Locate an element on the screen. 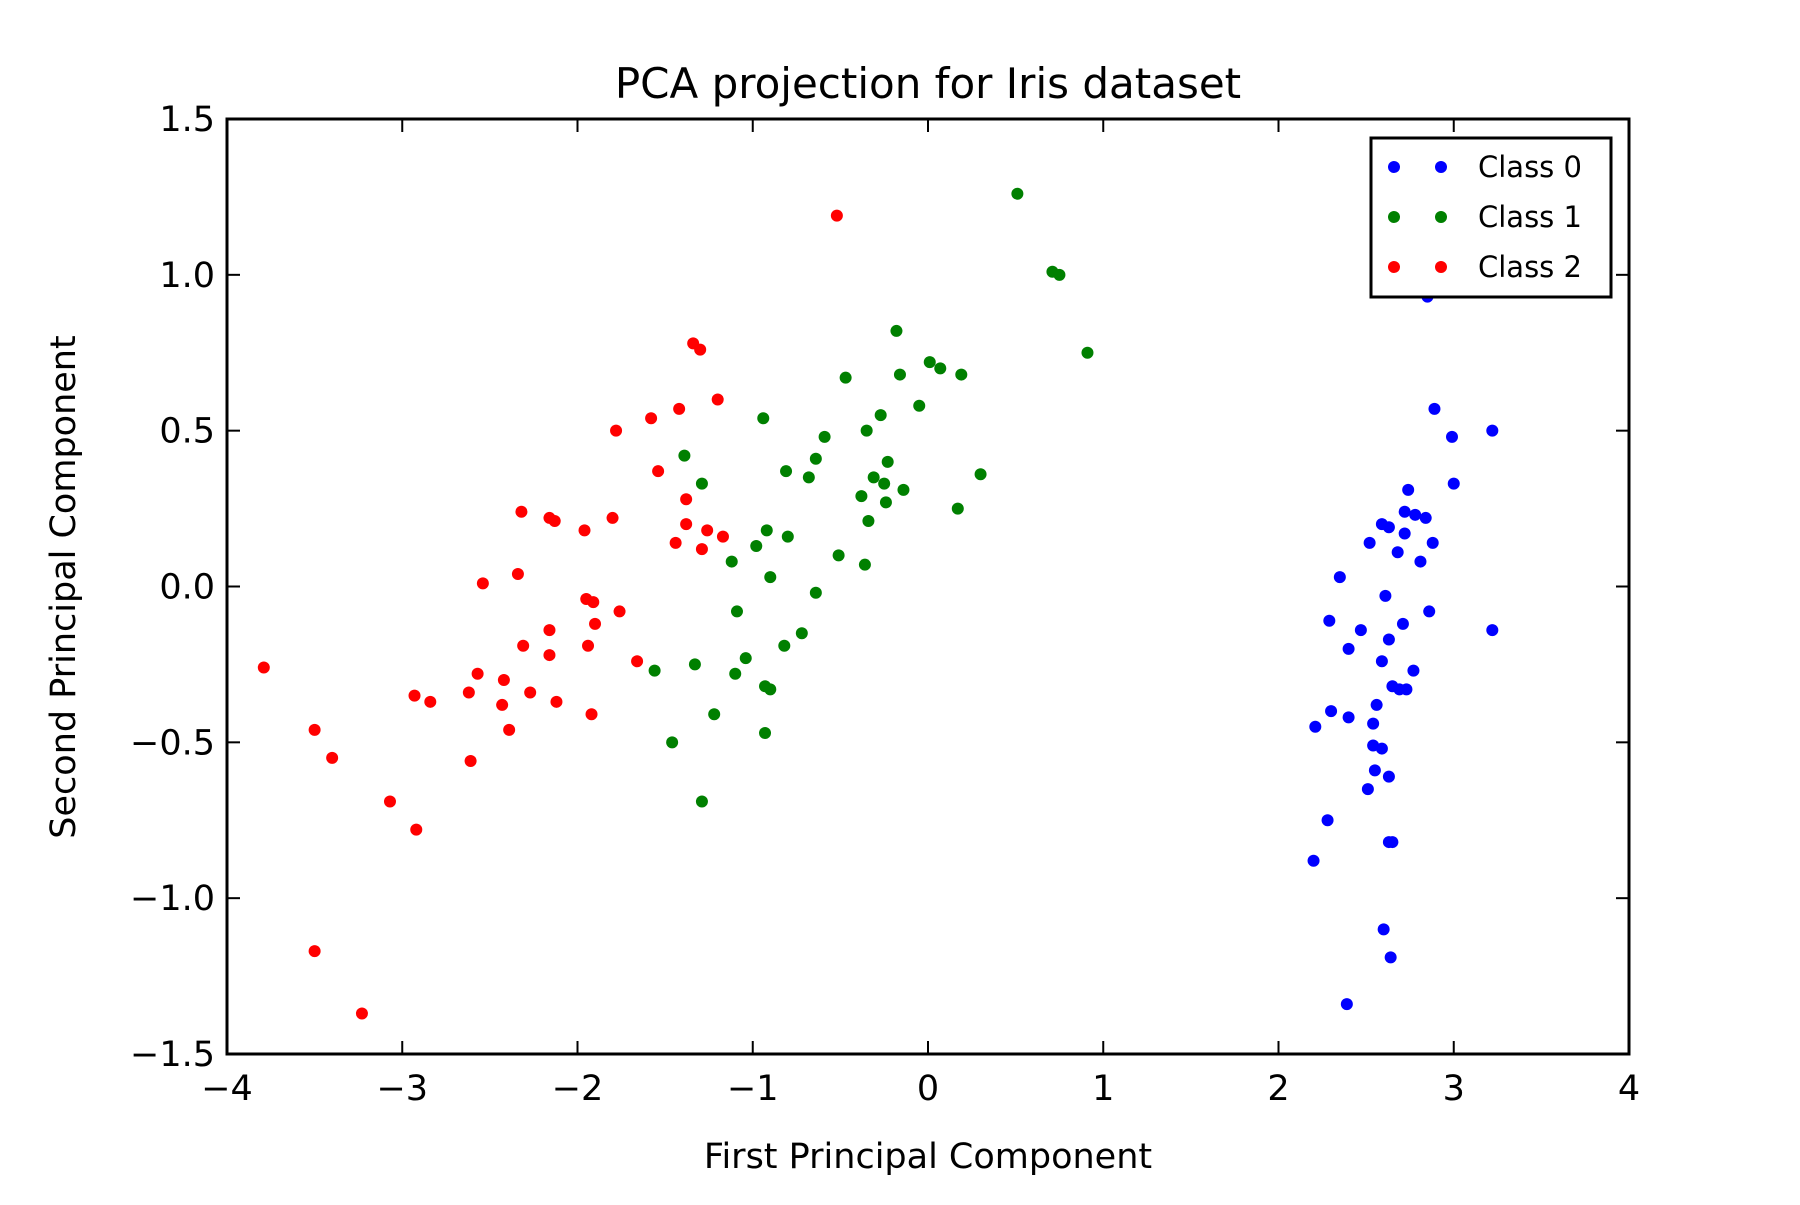  chart-title: PCA projection for Iris dataset is located at coordinates (928, 83).